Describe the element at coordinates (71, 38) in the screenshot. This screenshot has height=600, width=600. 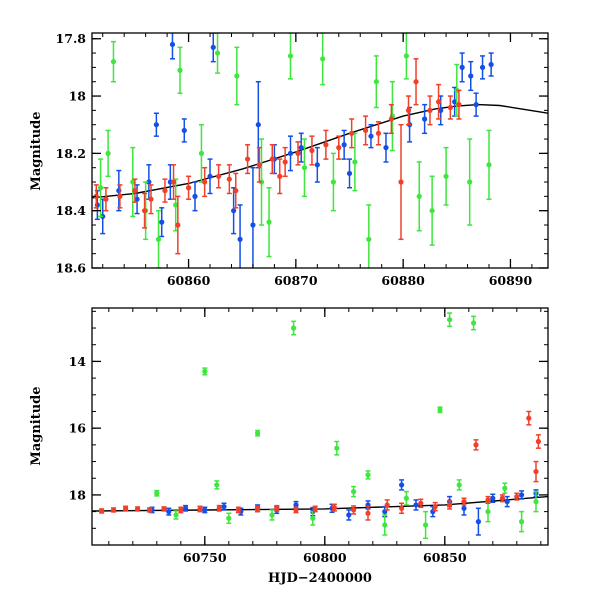
I see `y-tick-label: 17.8` at that location.